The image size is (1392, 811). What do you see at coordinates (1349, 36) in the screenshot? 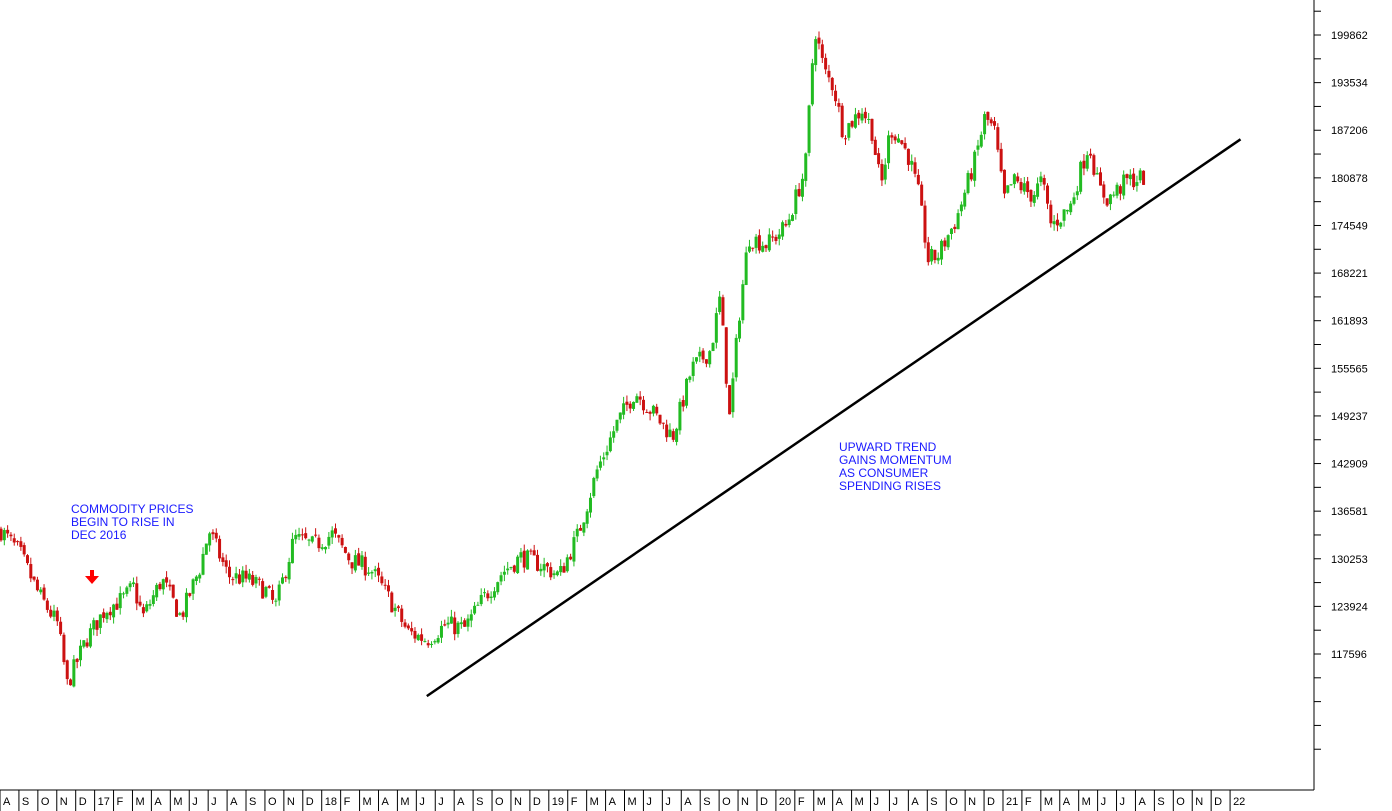
I see `y-tick-label: 199862` at bounding box center [1349, 36].